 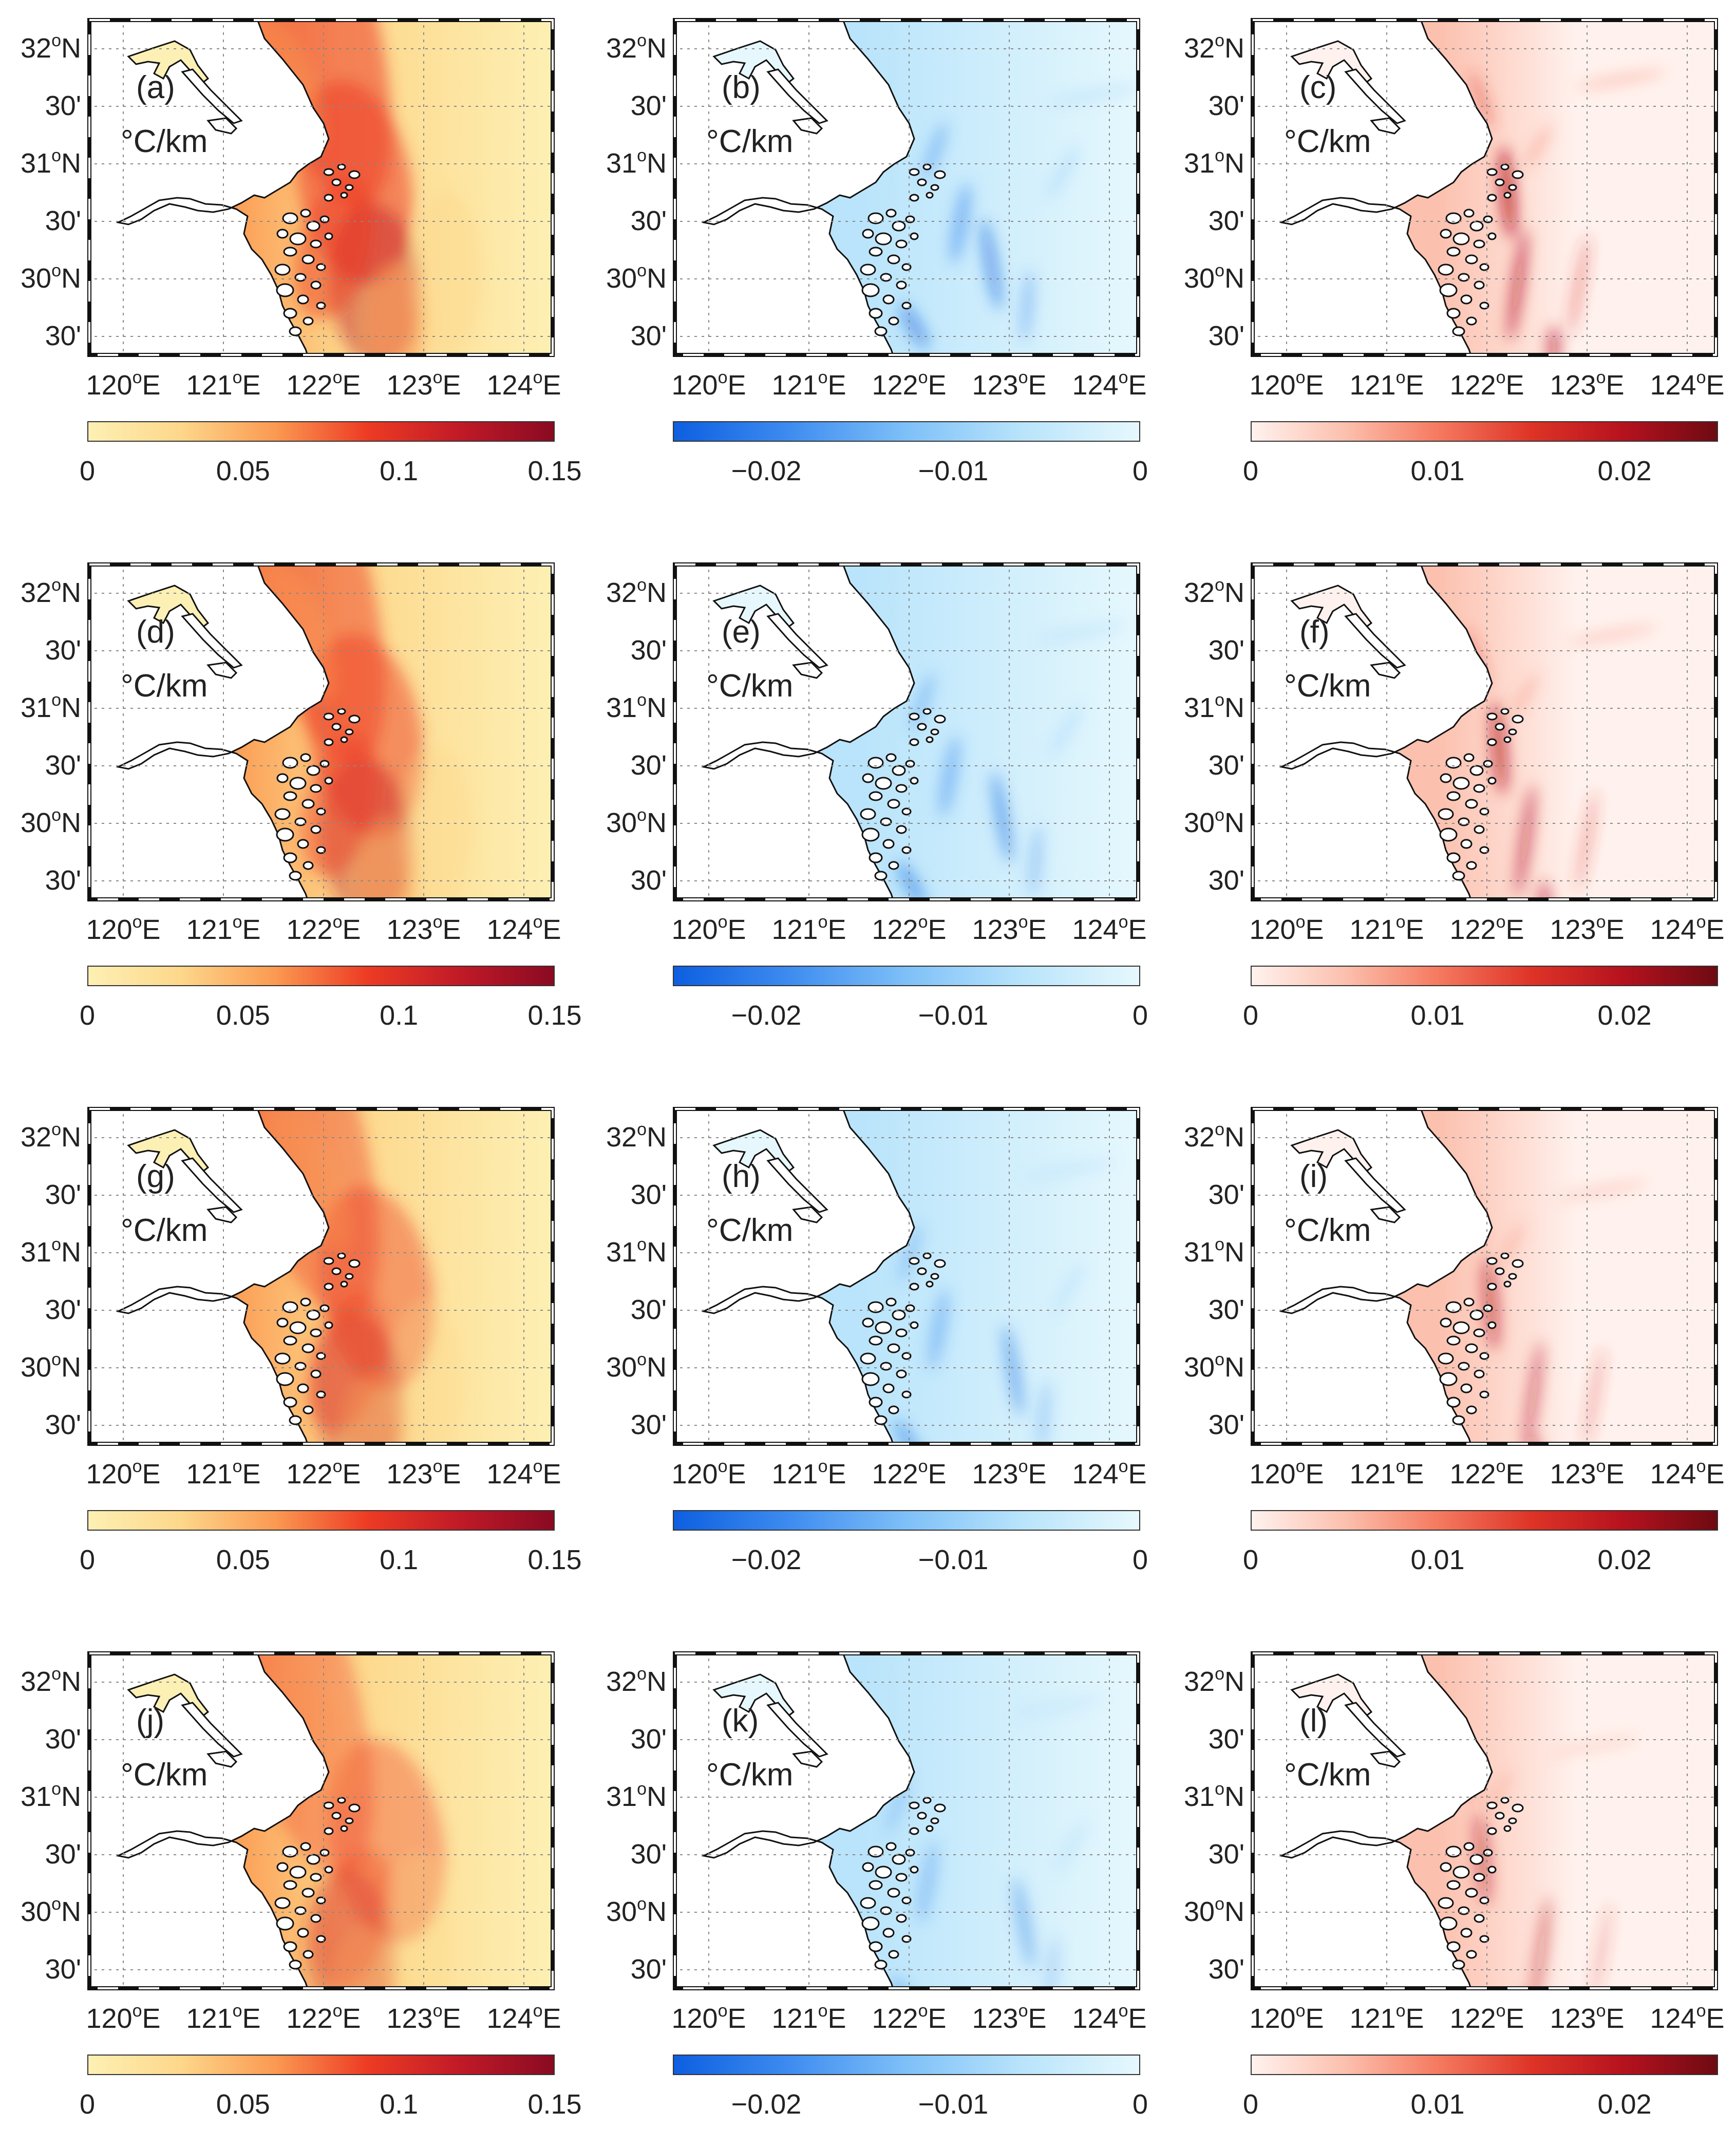 What do you see at coordinates (51, 47) in the screenshot?
I see `lat-label: 32oN` at bounding box center [51, 47].